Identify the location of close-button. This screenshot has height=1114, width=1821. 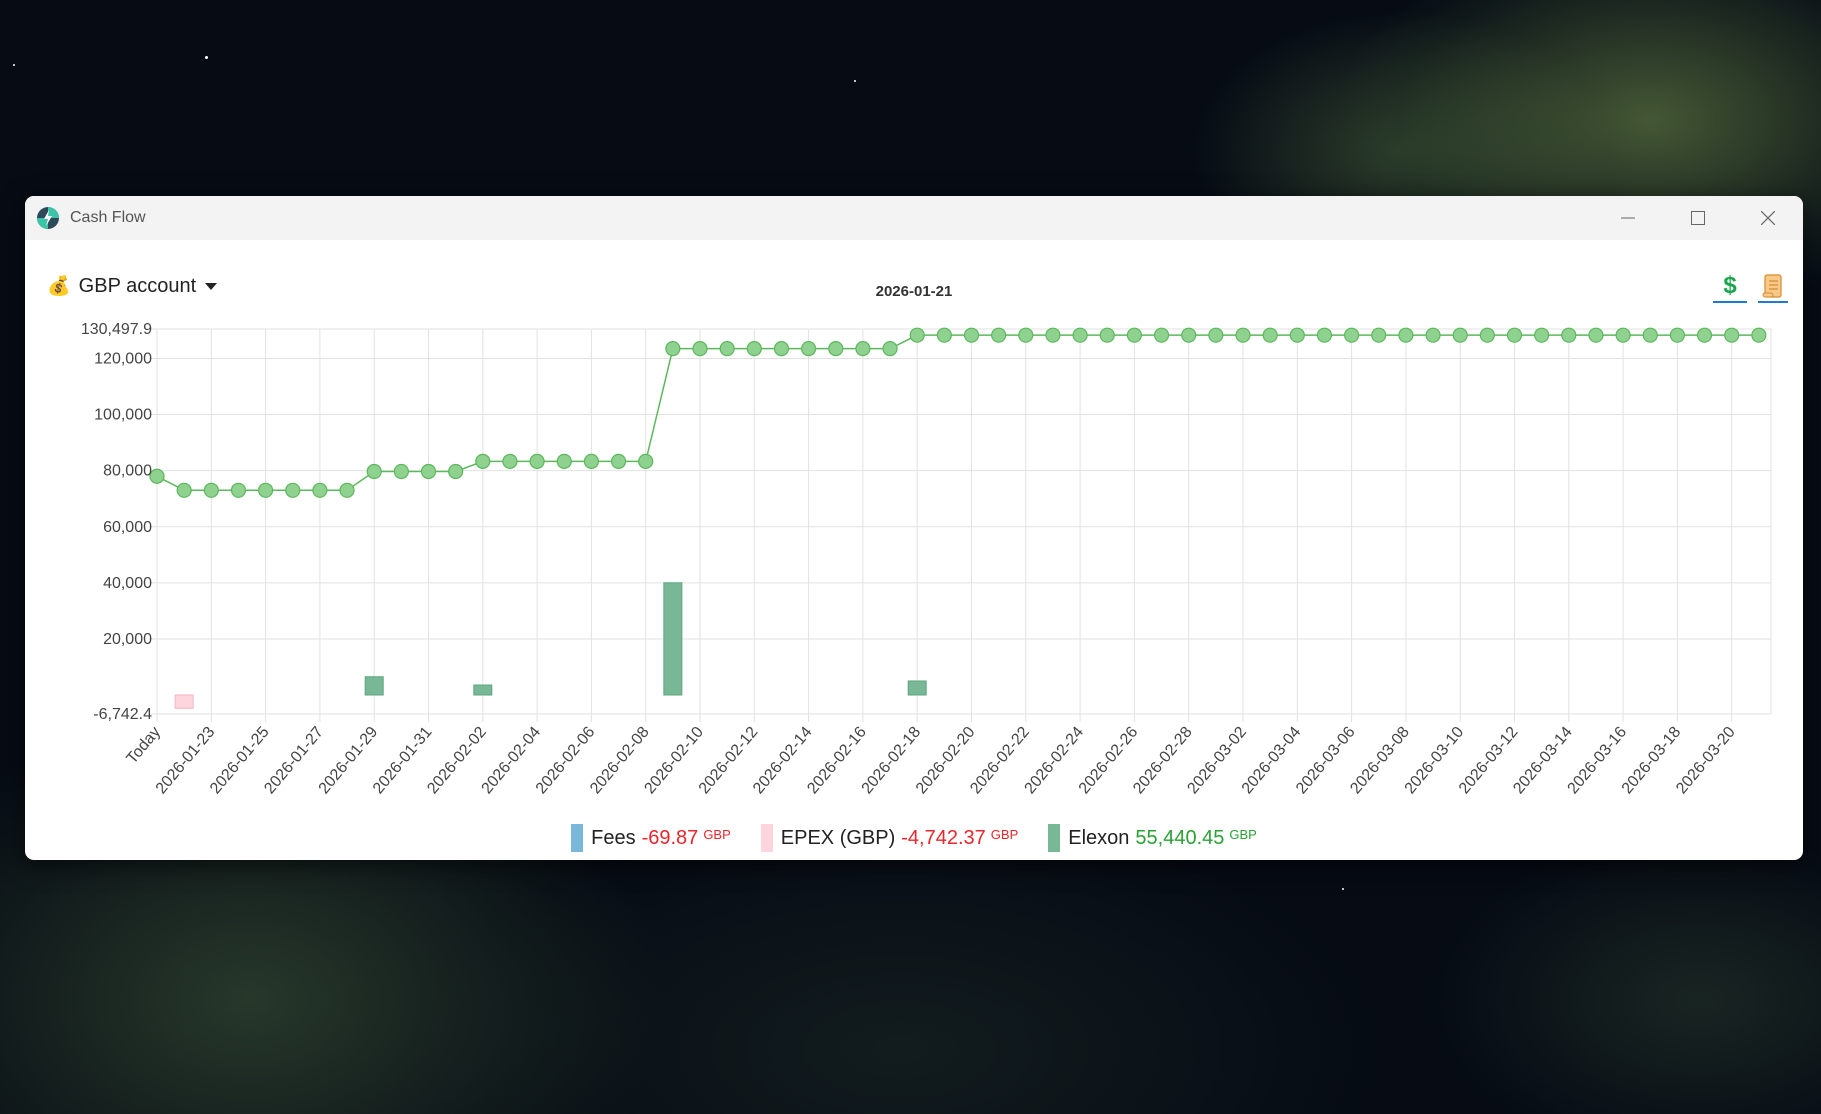
(1768, 218).